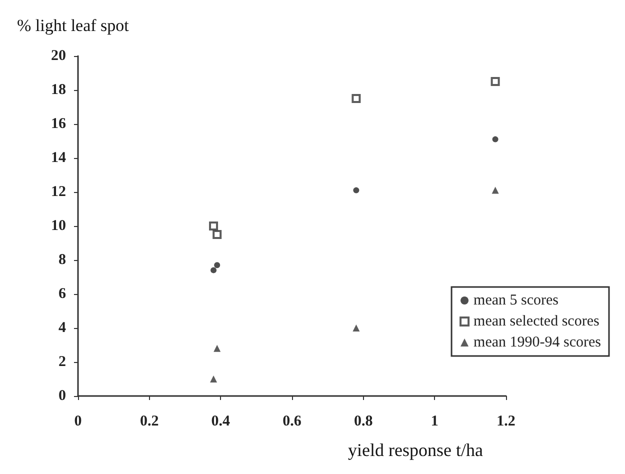 This screenshot has width=625, height=474. Describe the element at coordinates (149, 422) in the screenshot. I see `x-tick-label: 0.2` at that location.